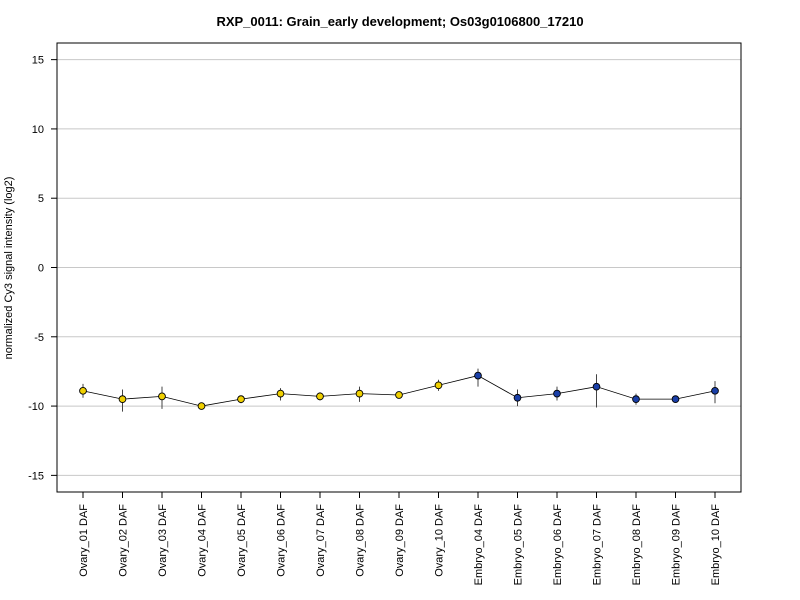 This screenshot has height=600, width=800. I want to click on series-line, so click(399, 391).